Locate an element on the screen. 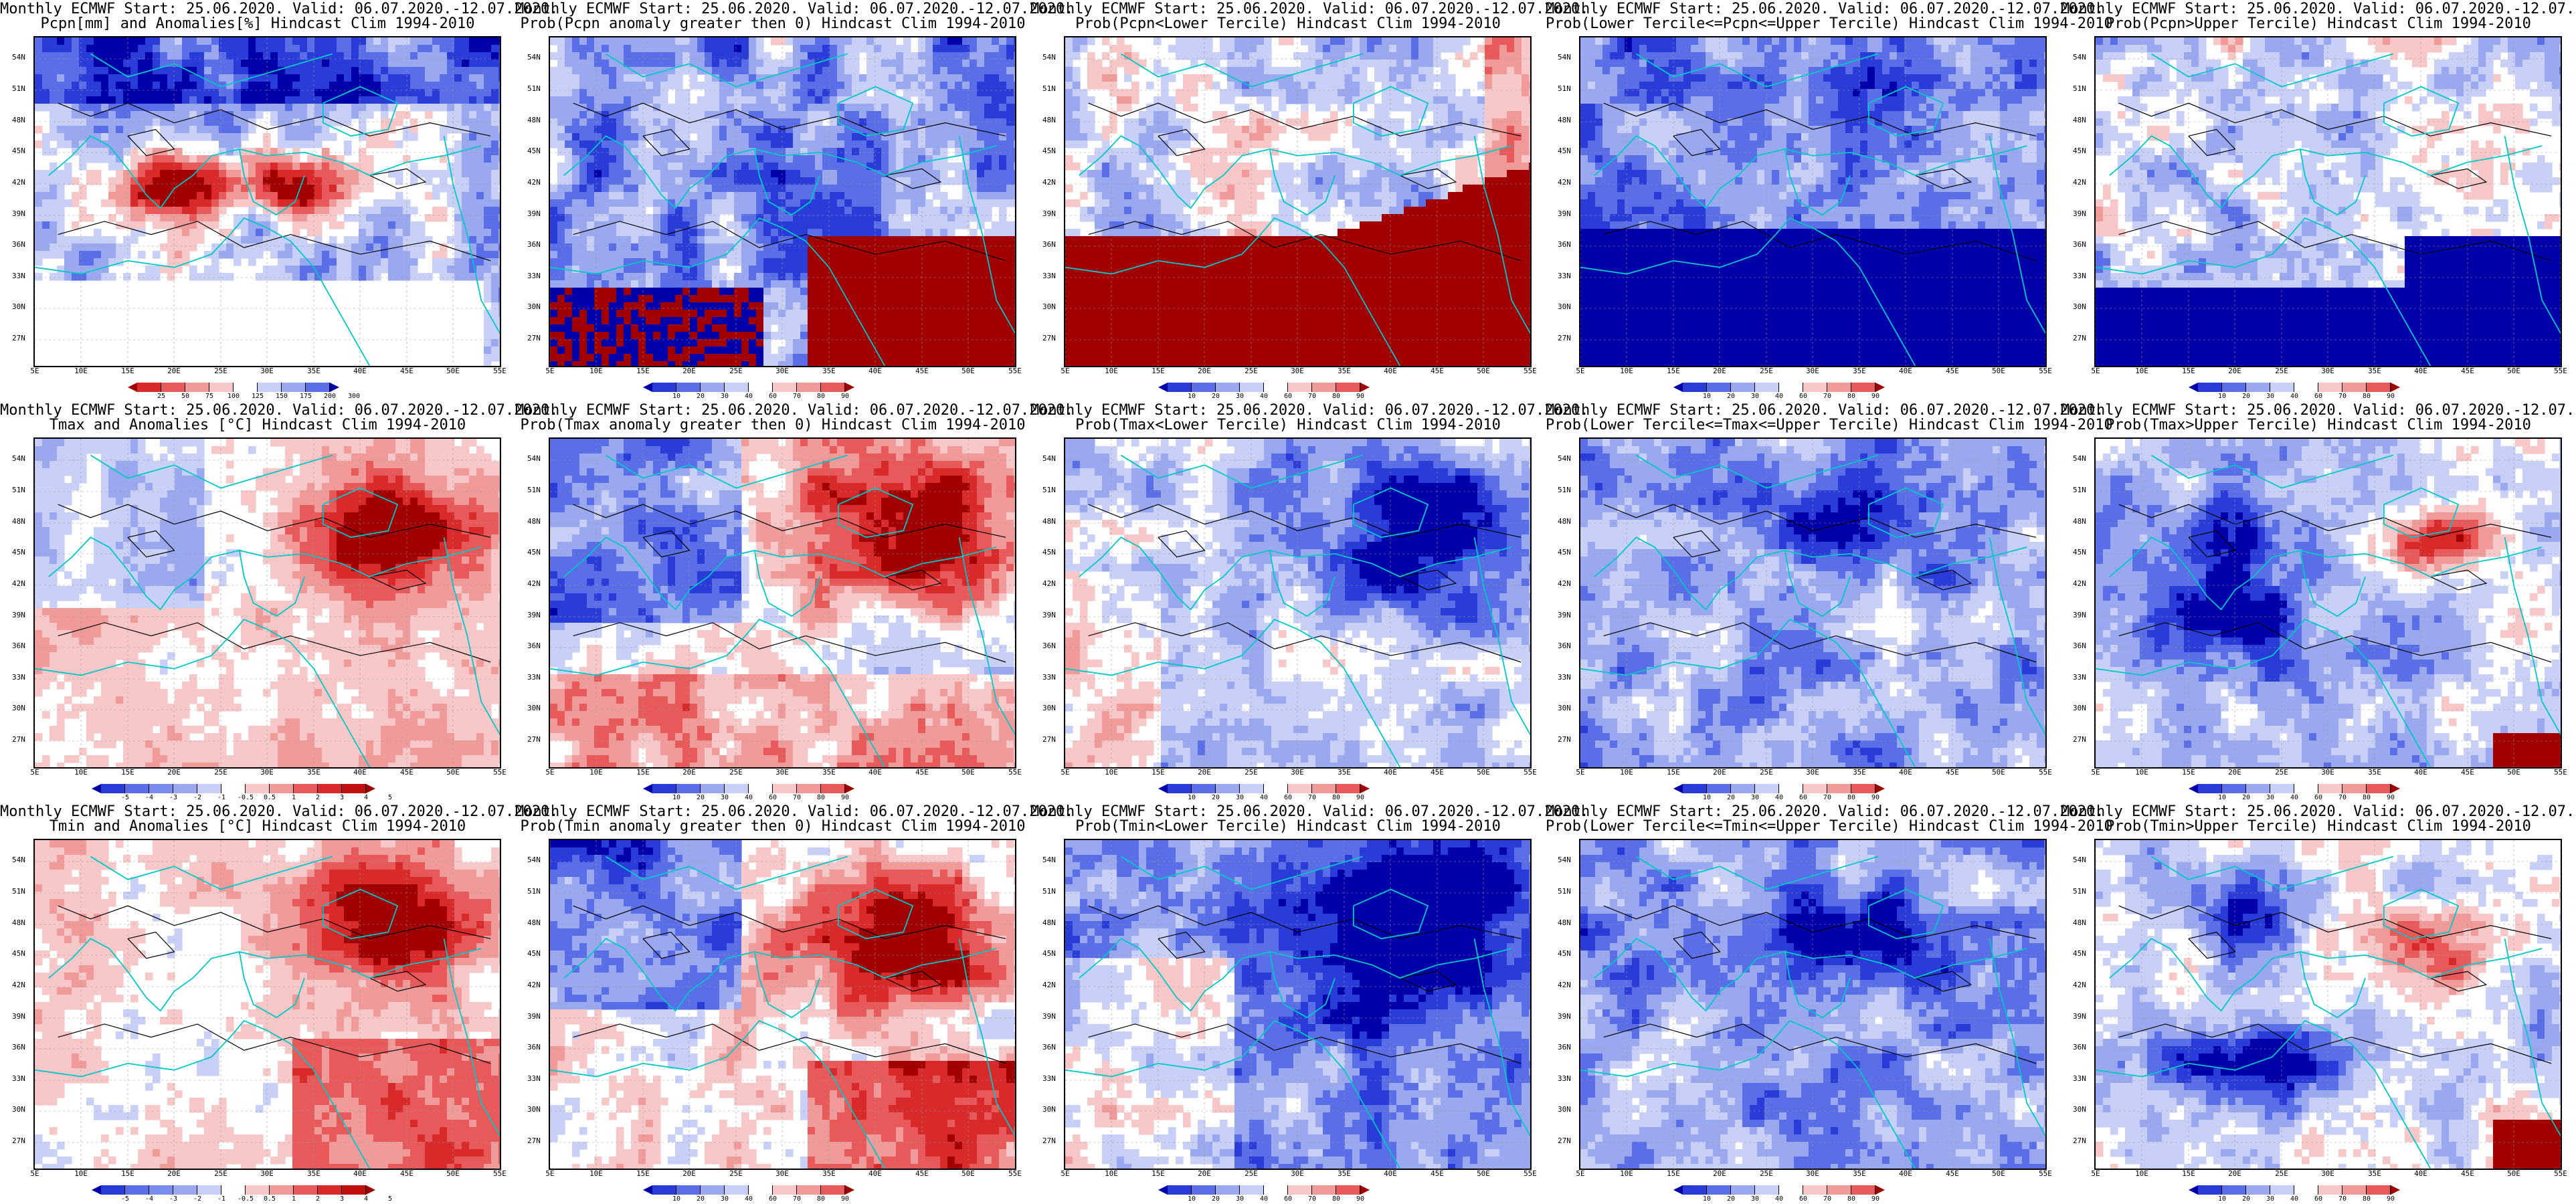 This screenshot has height=1204, width=2576. latitude-label: 45N is located at coordinates (1565, 151).